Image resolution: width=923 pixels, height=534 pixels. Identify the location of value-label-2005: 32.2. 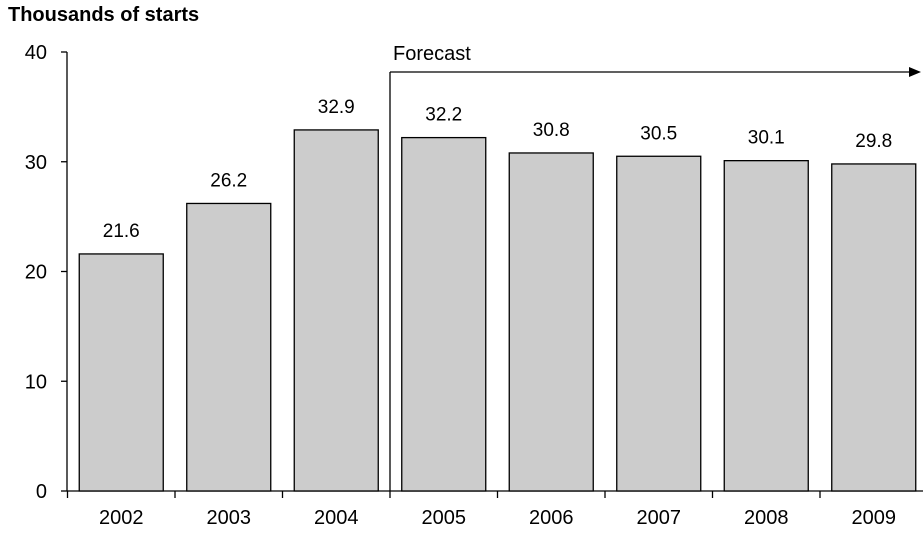
(443, 115).